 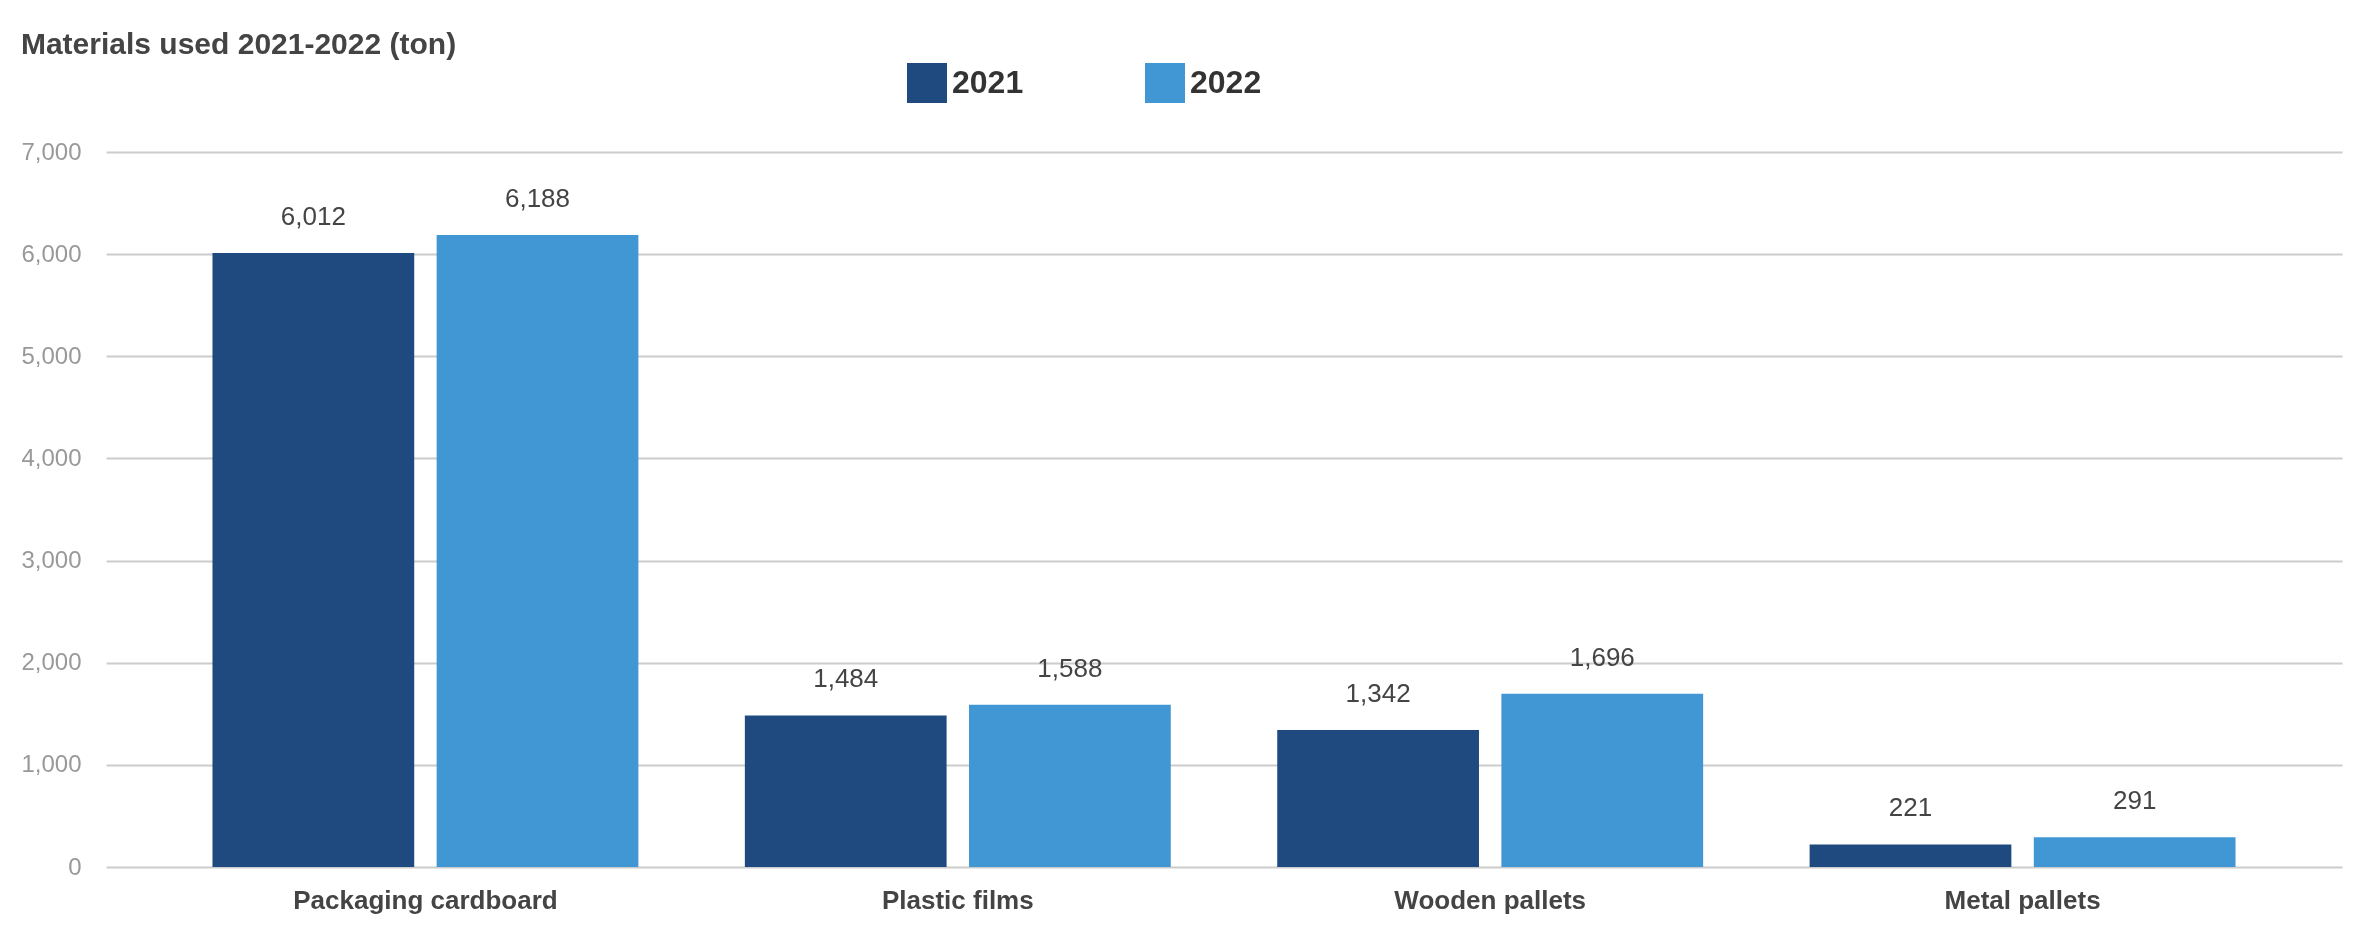 What do you see at coordinates (51, 764) in the screenshot?
I see `y-tick-label: 1,000` at bounding box center [51, 764].